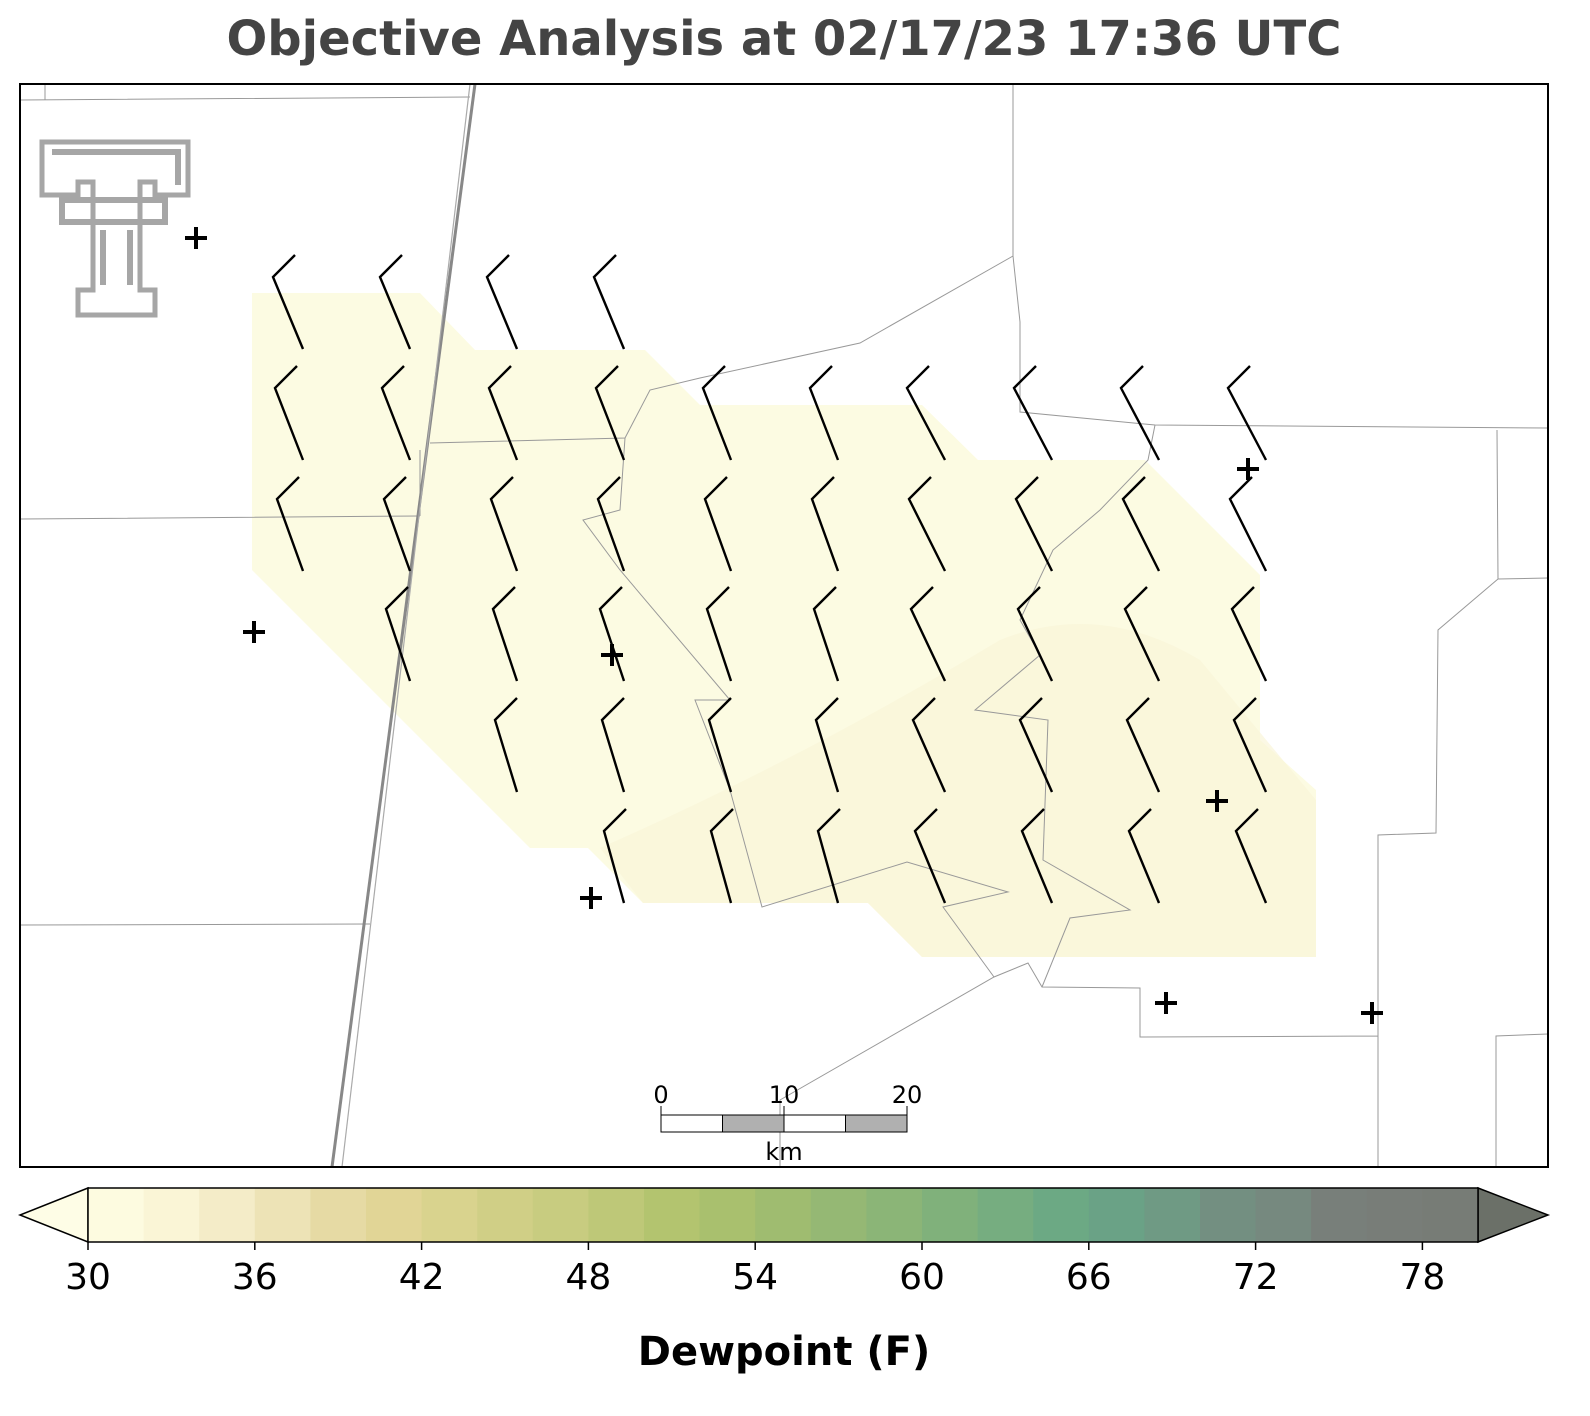 This screenshot has height=1416, width=1590. I want to click on colorbar-tick-label: 30, so click(88, 1277).